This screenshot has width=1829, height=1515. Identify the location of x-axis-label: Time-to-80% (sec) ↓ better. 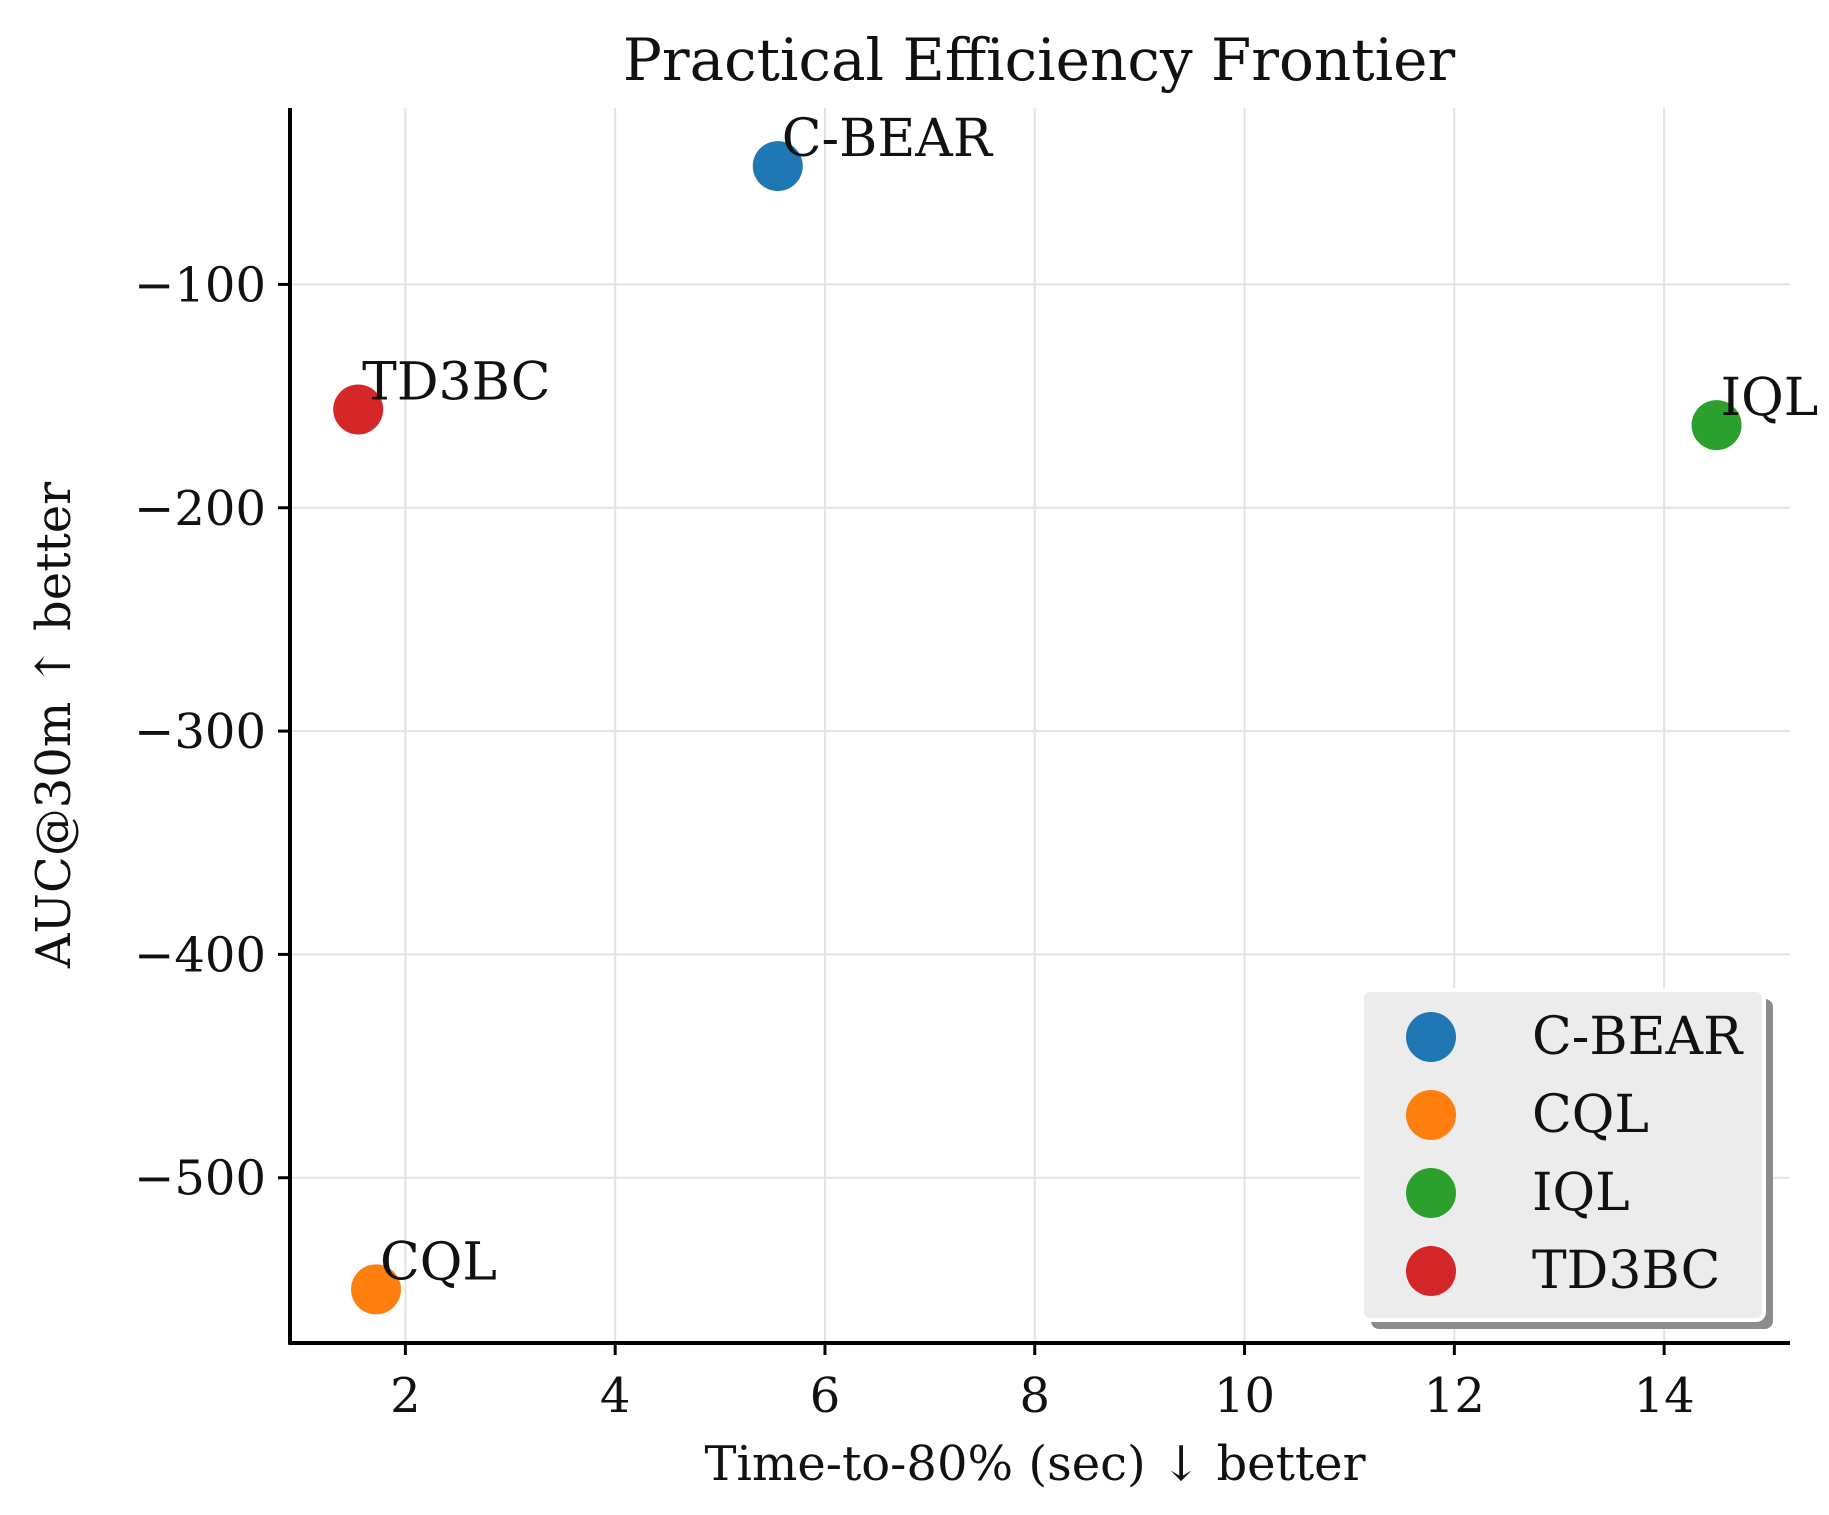
(1034, 1464).